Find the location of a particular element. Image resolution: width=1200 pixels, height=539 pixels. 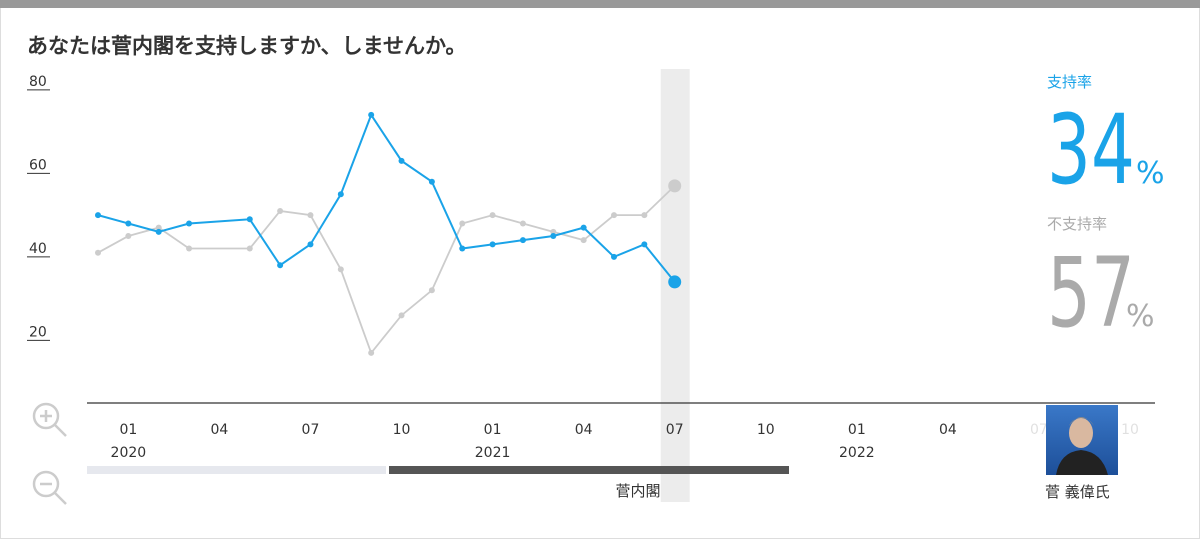

oppose-label: 不支持率 is located at coordinates (1077, 224).